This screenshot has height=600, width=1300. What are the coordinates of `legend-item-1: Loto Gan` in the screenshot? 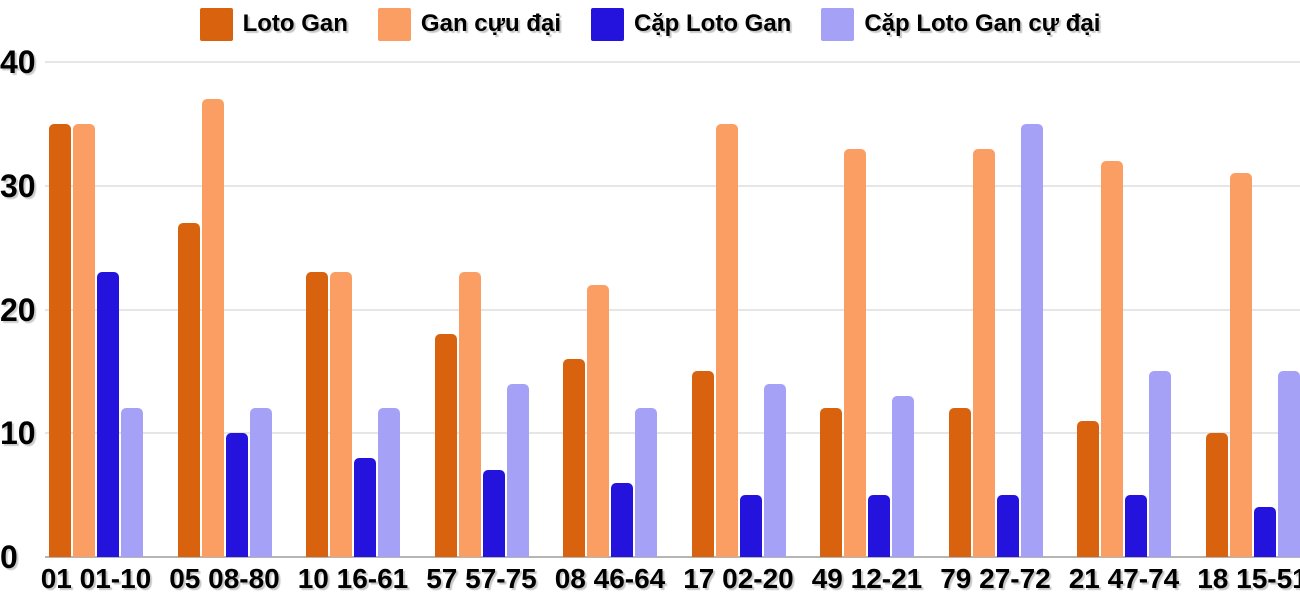 It's located at (273, 24).